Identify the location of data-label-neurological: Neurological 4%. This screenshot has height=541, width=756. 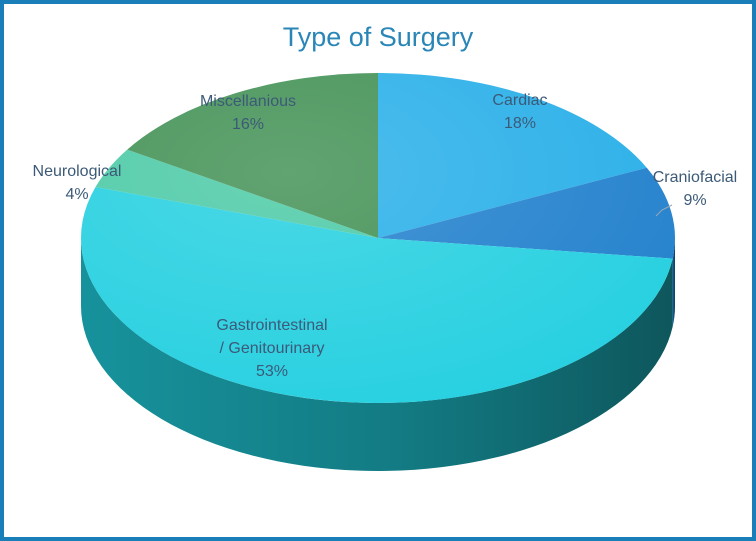
(77, 183).